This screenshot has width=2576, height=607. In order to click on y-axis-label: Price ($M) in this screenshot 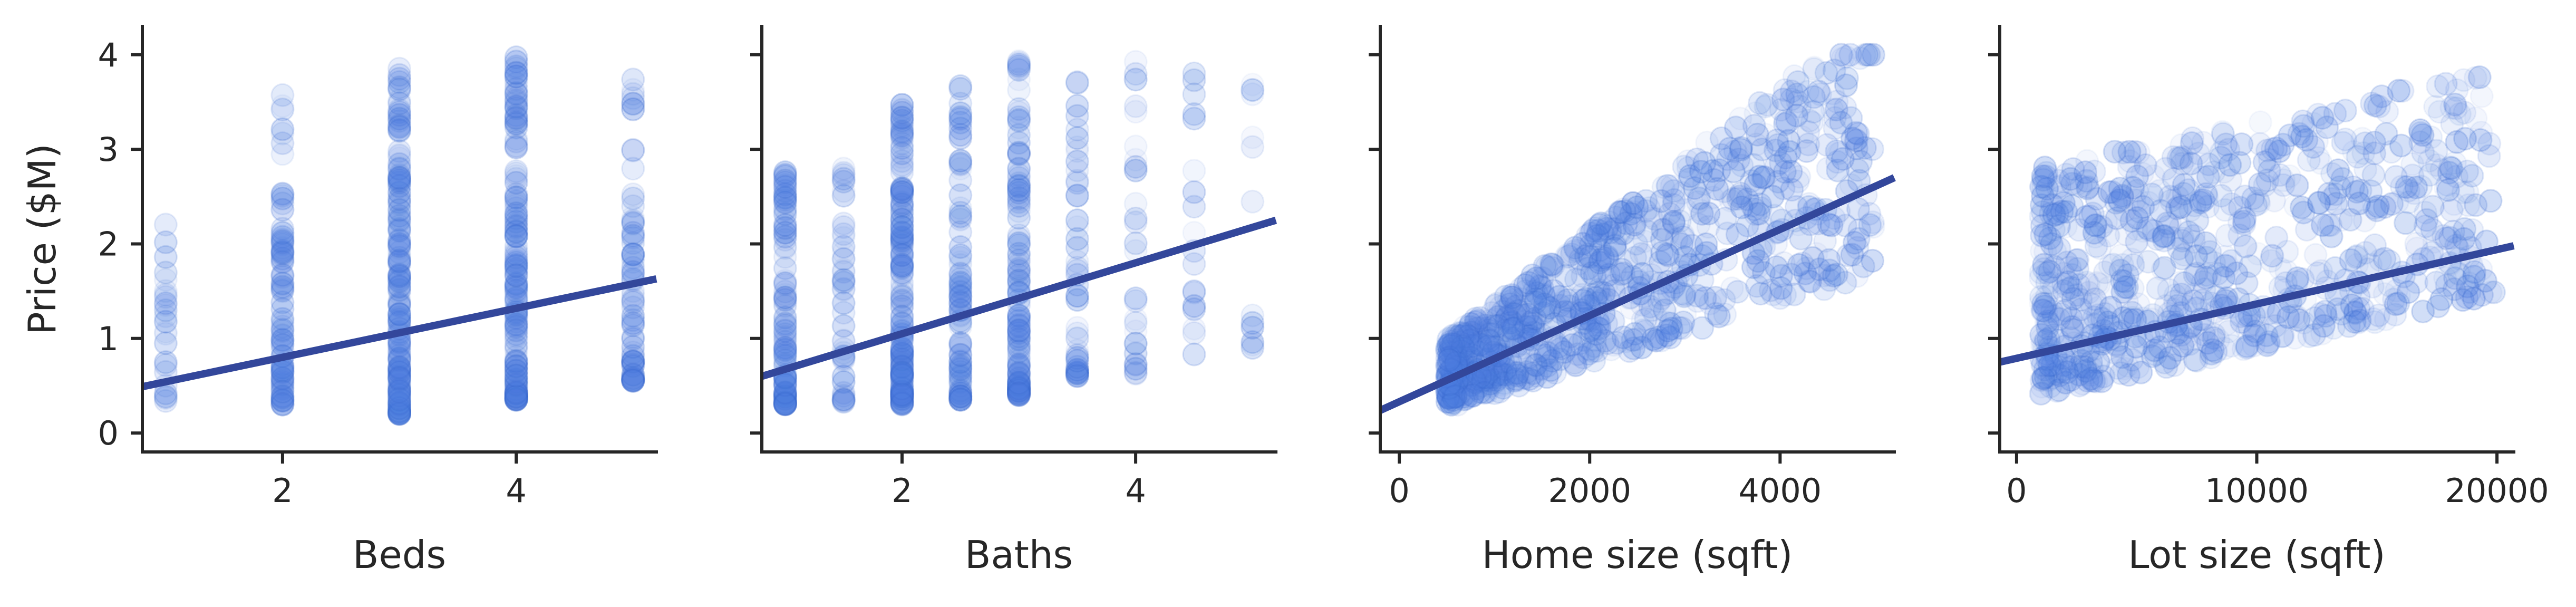, I will do `click(42, 239)`.